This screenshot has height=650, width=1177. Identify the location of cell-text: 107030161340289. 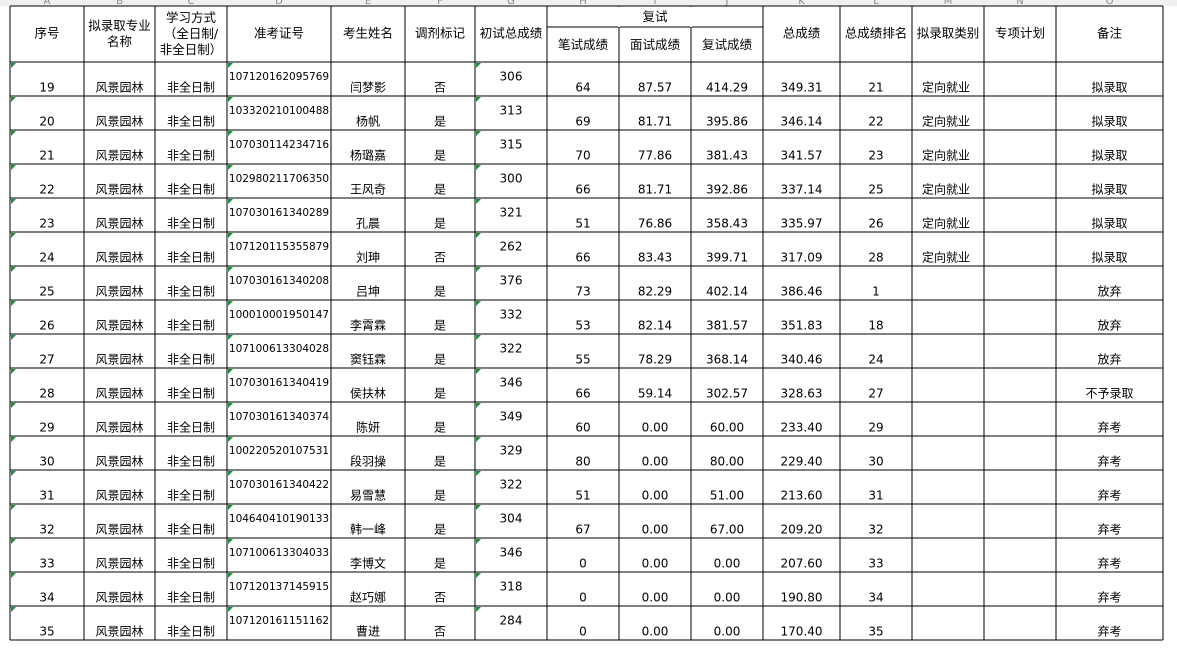
(279, 213).